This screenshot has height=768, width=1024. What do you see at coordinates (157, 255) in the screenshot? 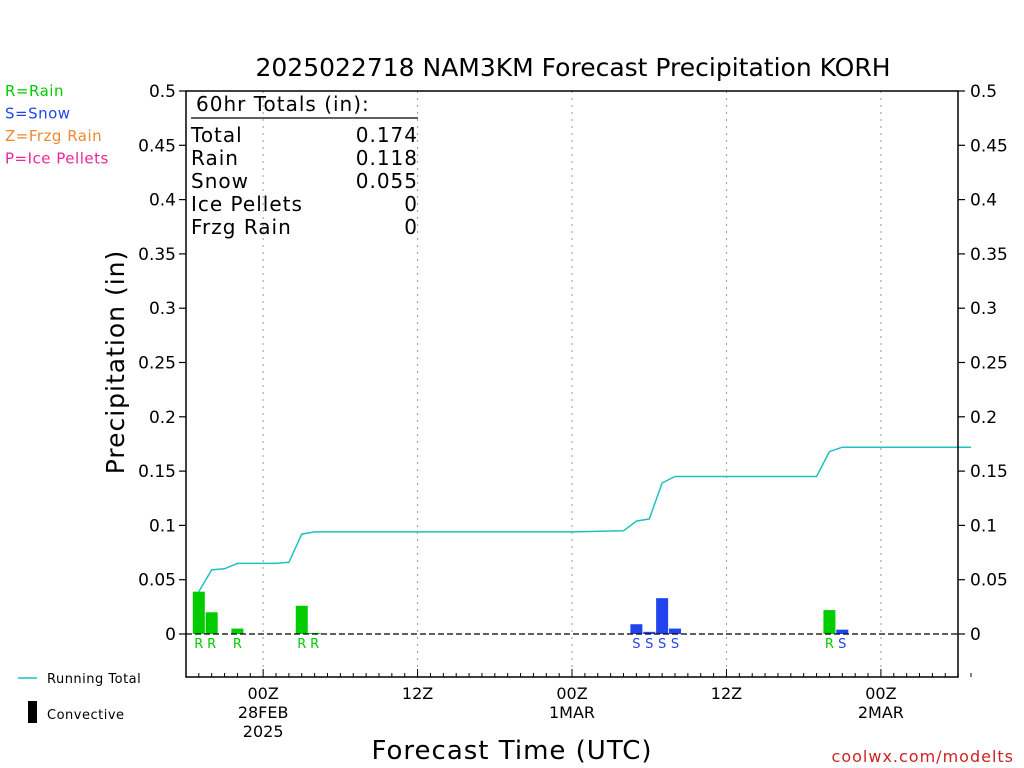
I see `y-tick-label: 0.35` at bounding box center [157, 255].